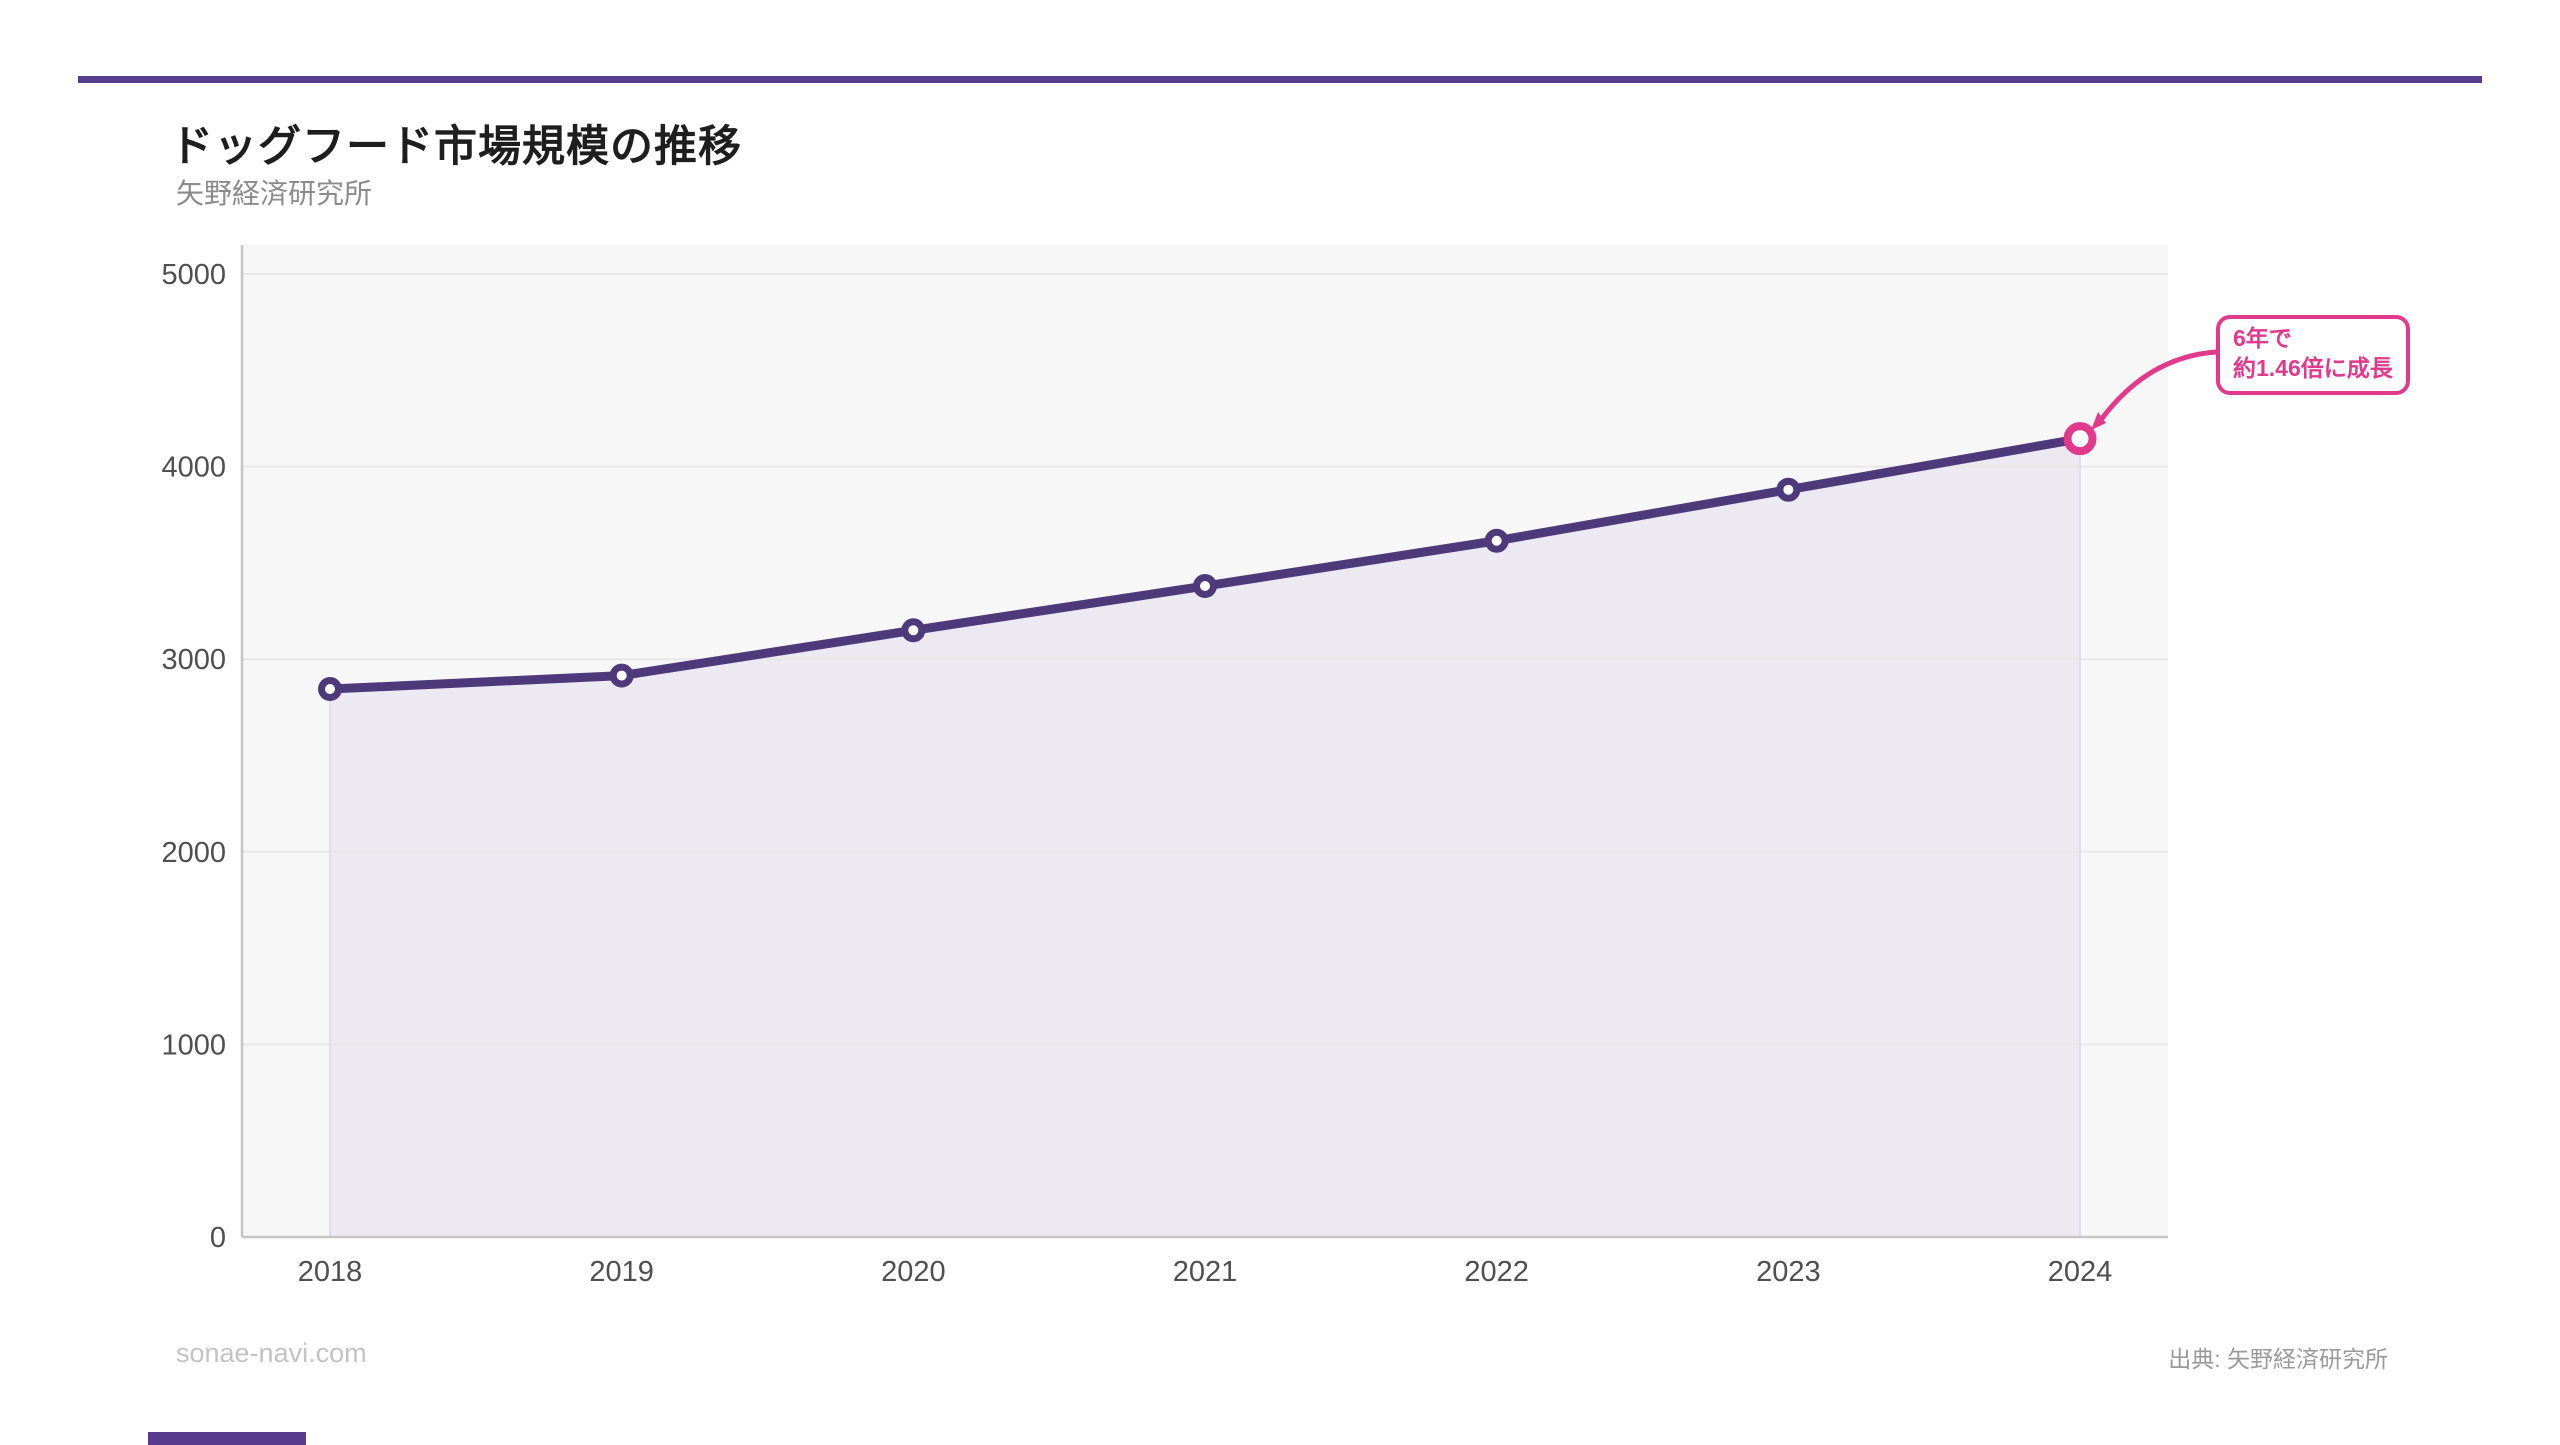 Image resolution: width=2560 pixels, height=1445 pixels. What do you see at coordinates (913, 1272) in the screenshot?
I see `x-tick-label-2020: 2020` at bounding box center [913, 1272].